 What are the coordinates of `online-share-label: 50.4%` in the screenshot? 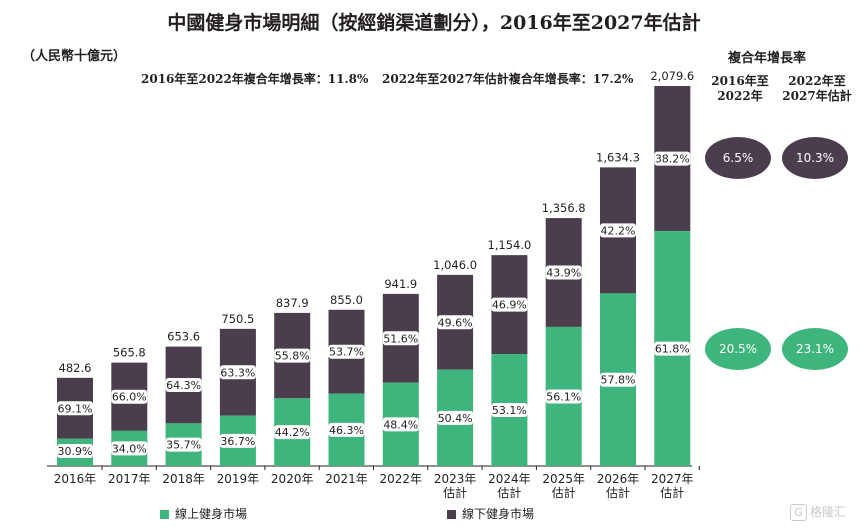 It's located at (455, 418).